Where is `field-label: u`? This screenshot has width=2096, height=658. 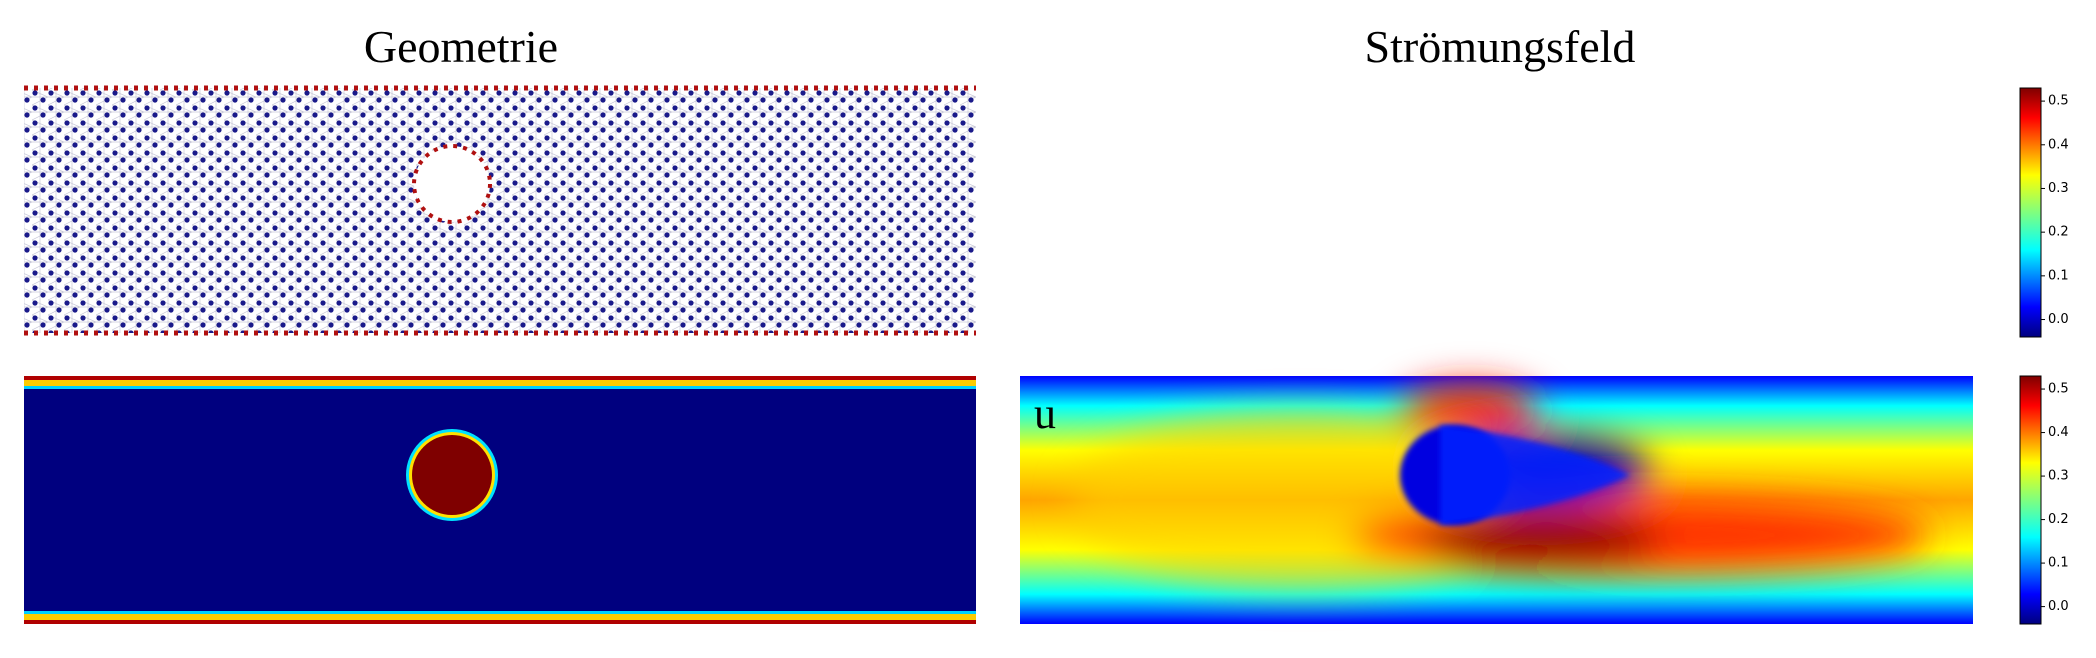 field-label: u is located at coordinates (1045, 413).